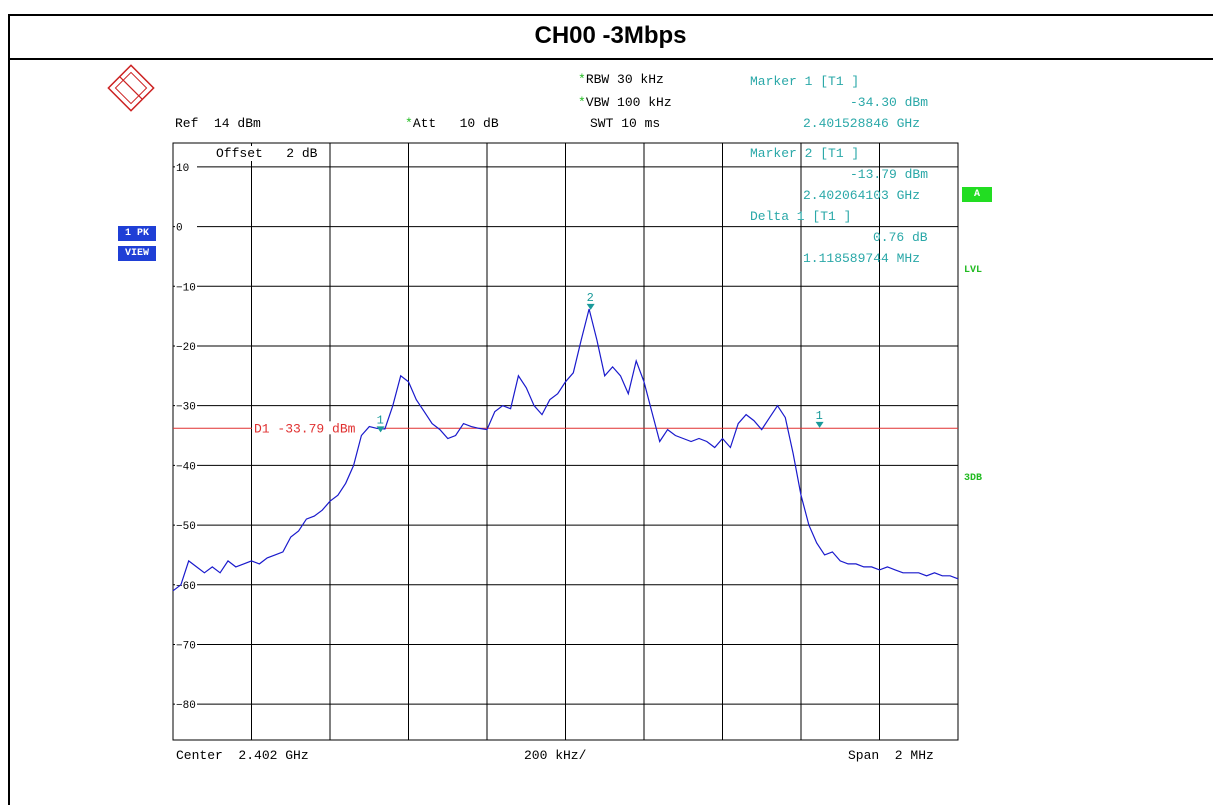 Image resolution: width=1213 pixels, height=805 pixels. I want to click on y-tick-label: −30, so click(186, 408).